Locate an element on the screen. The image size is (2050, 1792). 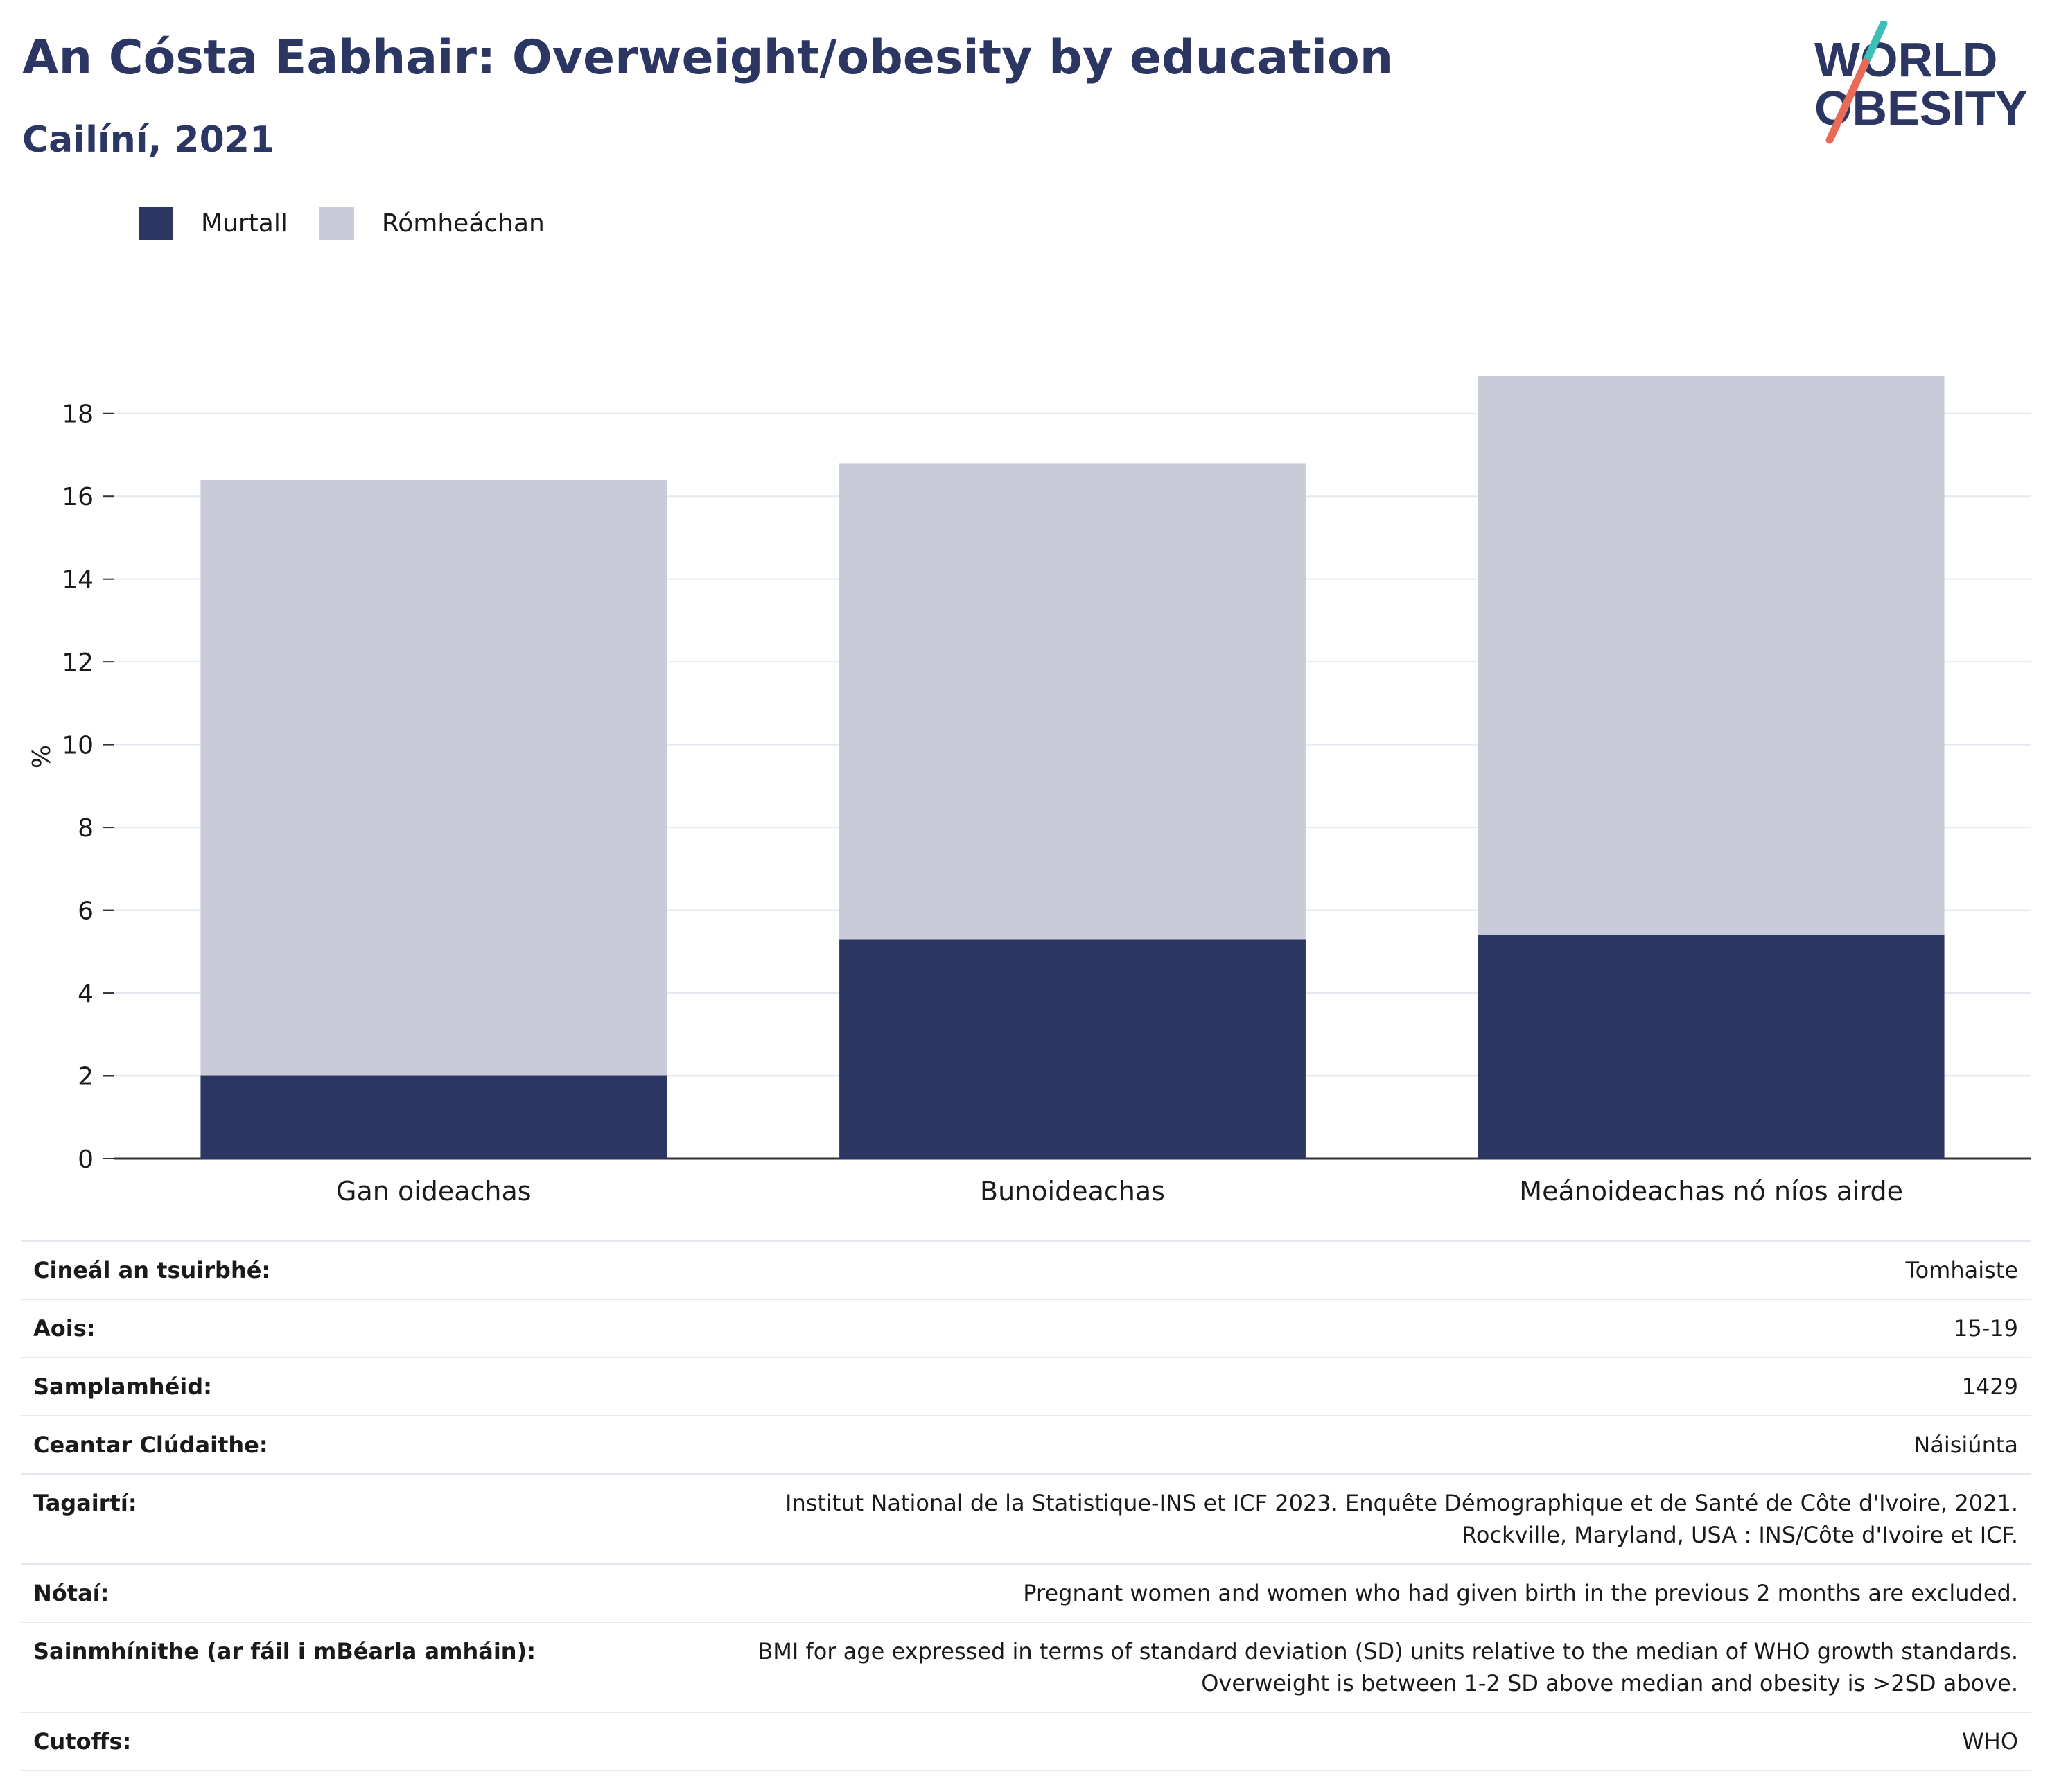
info-key: Tagairtí: is located at coordinates (345, 1518).